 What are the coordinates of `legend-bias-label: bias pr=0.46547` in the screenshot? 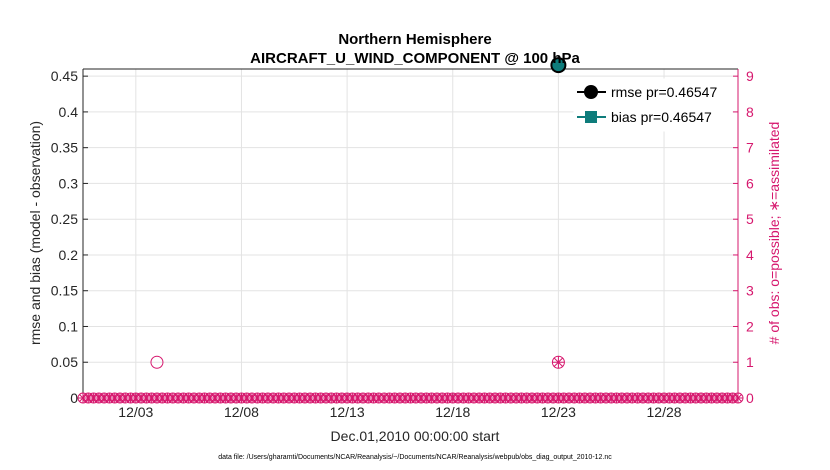 It's located at (661, 117).